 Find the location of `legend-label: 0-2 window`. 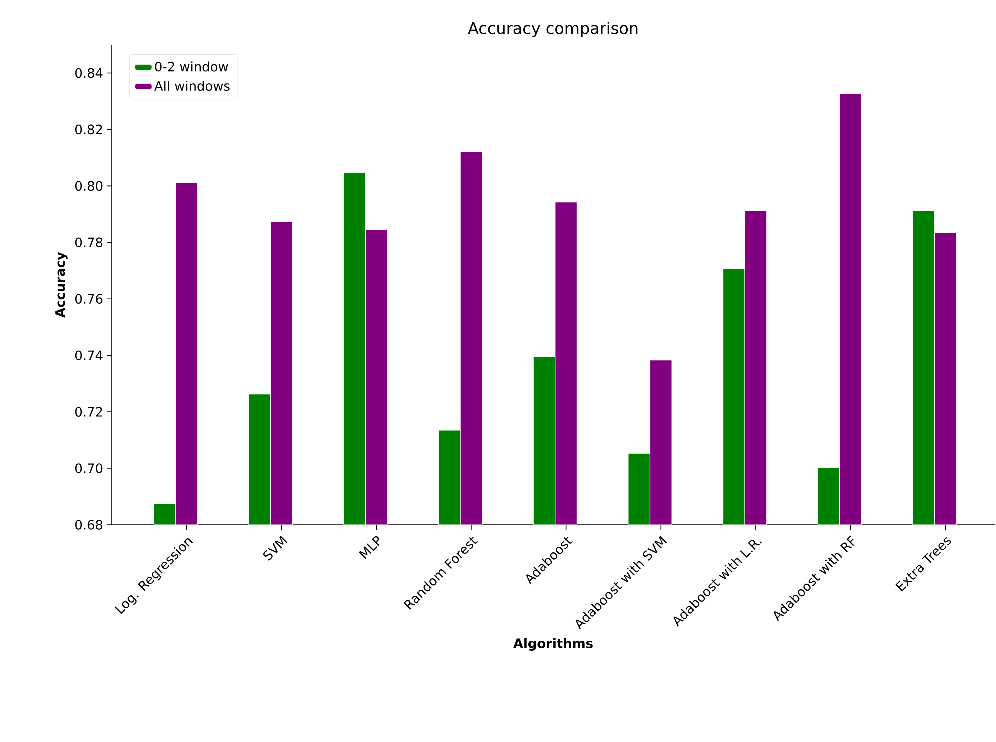

legend-label: 0-2 window is located at coordinates (191, 67).